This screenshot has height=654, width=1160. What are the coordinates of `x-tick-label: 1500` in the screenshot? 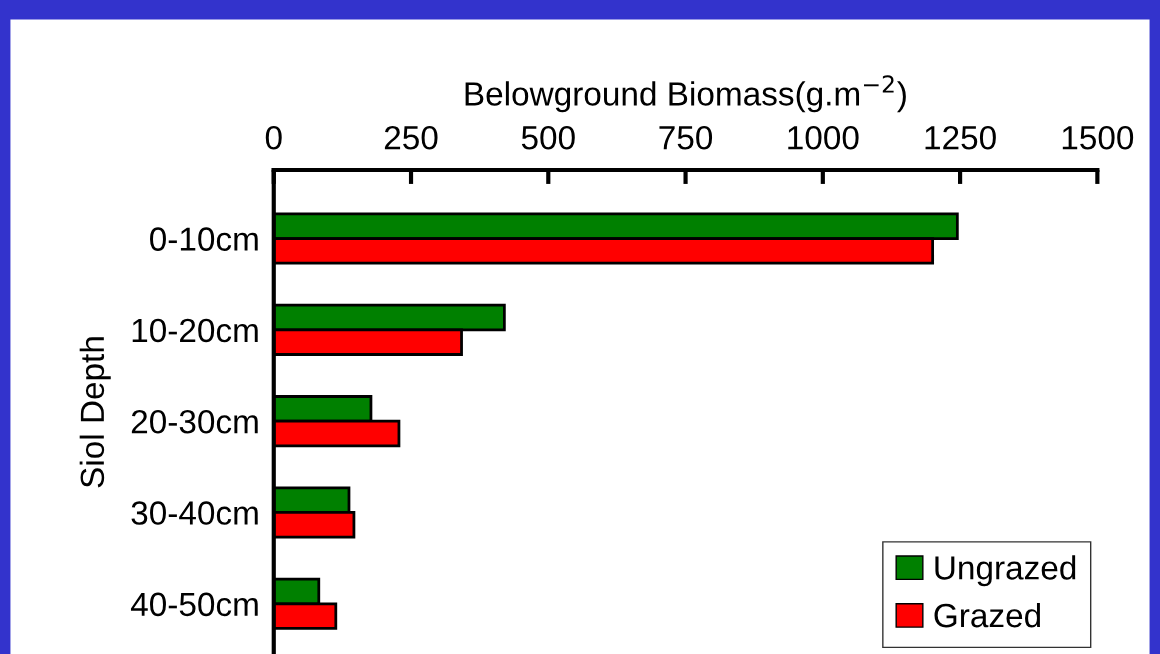 It's located at (1098, 137).